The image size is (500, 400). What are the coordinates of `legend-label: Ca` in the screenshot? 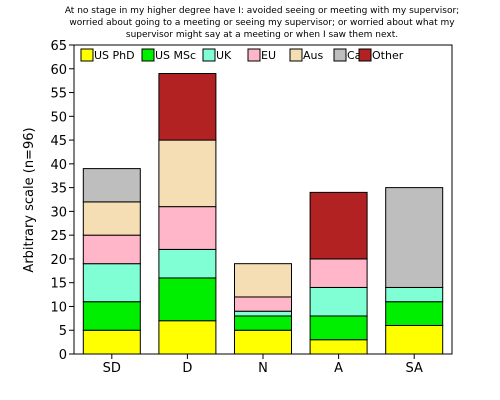 It's located at (354, 55).